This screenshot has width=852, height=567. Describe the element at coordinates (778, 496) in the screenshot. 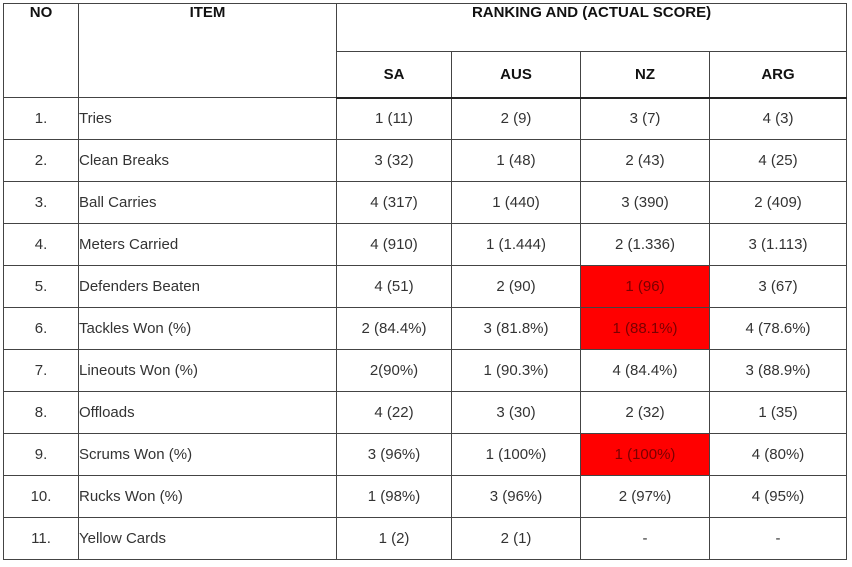

I see `cell-arg: 4 (95%)` at that location.